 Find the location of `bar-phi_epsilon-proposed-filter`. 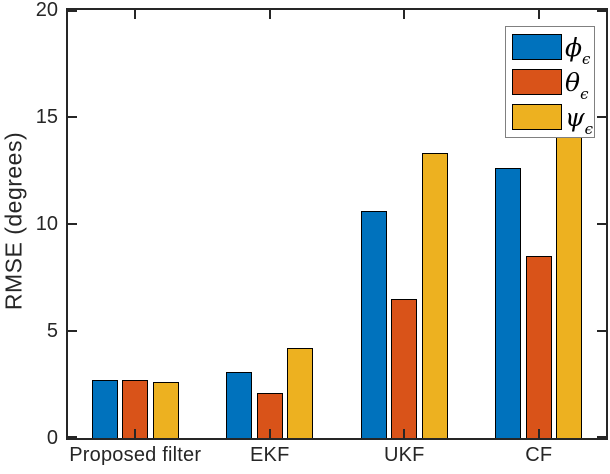

bar-phi_epsilon-proposed-filter is located at coordinates (104, 409).